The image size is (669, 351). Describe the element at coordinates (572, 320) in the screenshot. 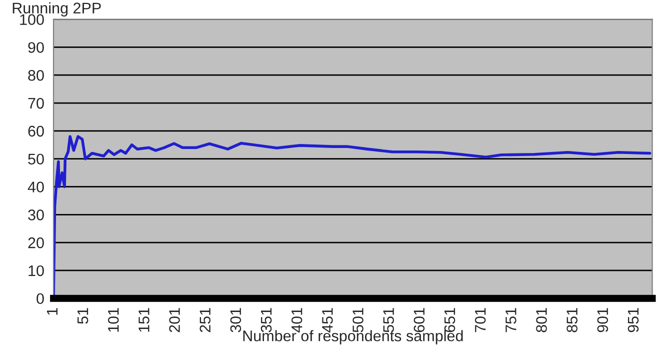

I see `x-tick-label: 851` at that location.